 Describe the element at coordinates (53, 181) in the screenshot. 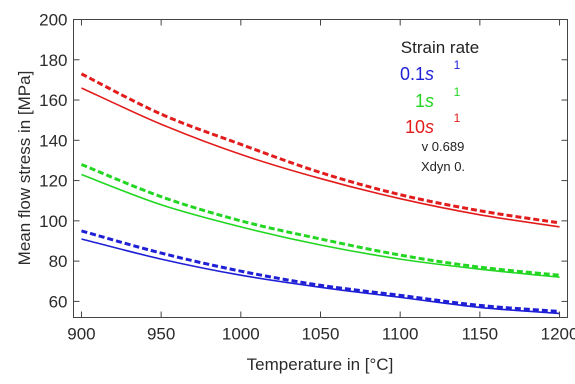

I see `y-tick-label: 120` at that location.